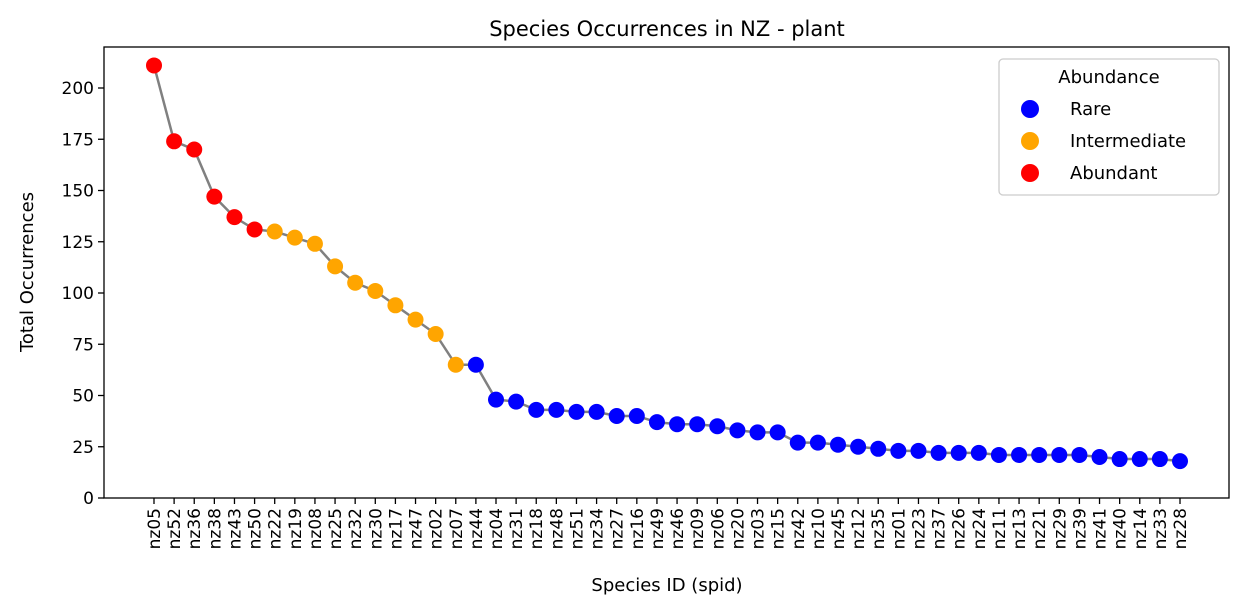 This screenshot has height=613, width=1247. Describe the element at coordinates (497, 528) in the screenshot. I see `x-tick-label: nz04` at that location.